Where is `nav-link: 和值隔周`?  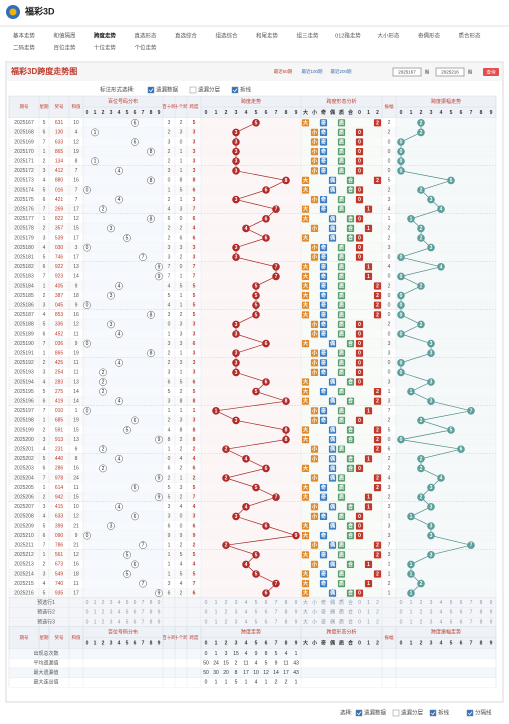 nav-link: 和值隔周 is located at coordinates (64, 35).